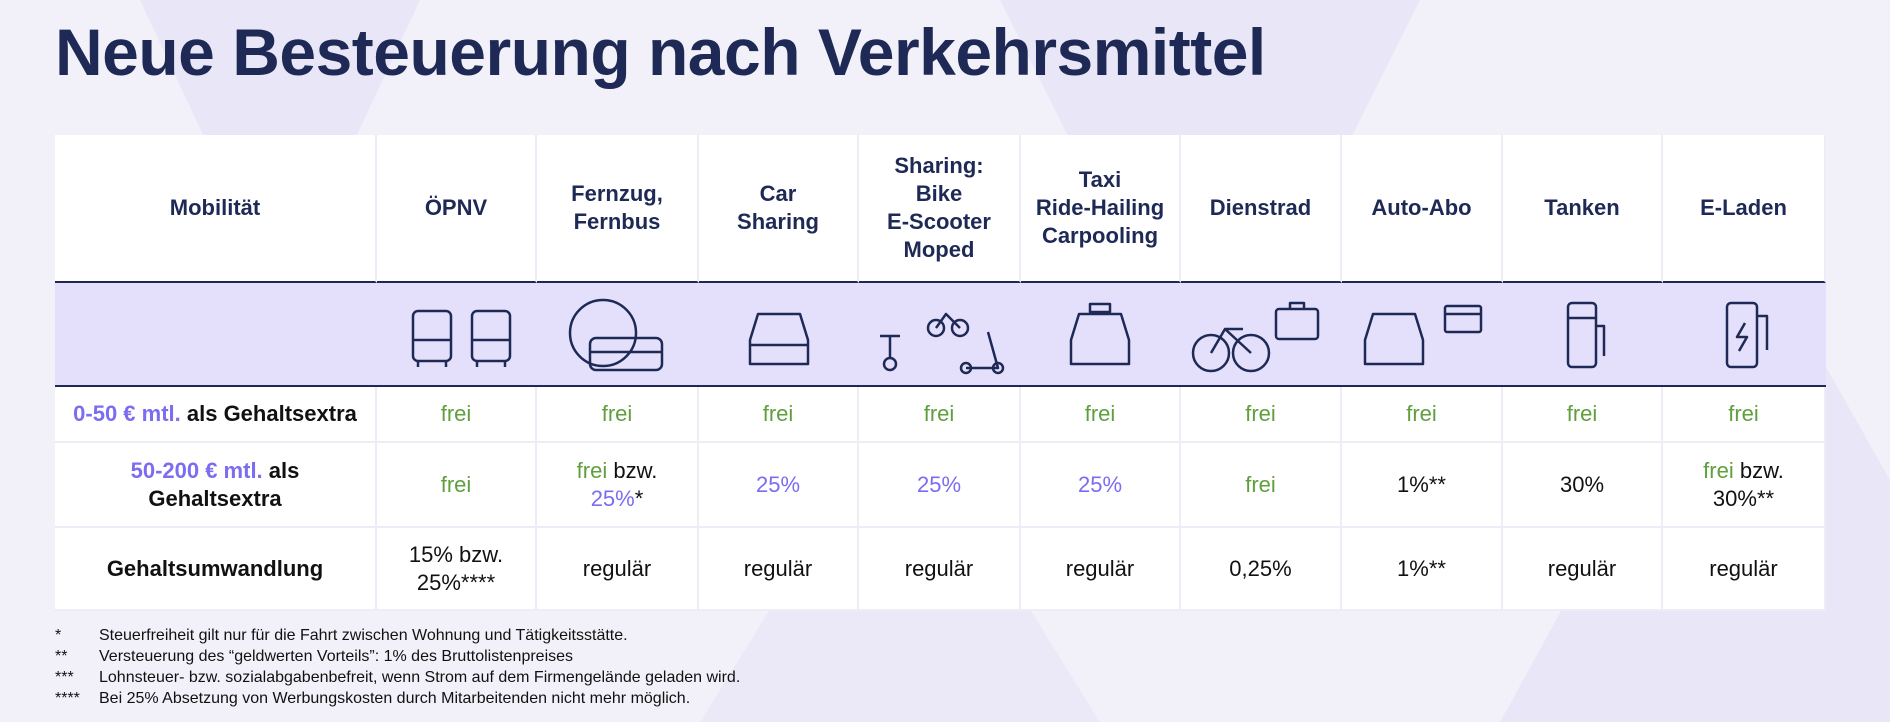  Describe the element at coordinates (215, 498) in the screenshot. I see `cell-text: Gehaltsextra` at that location.